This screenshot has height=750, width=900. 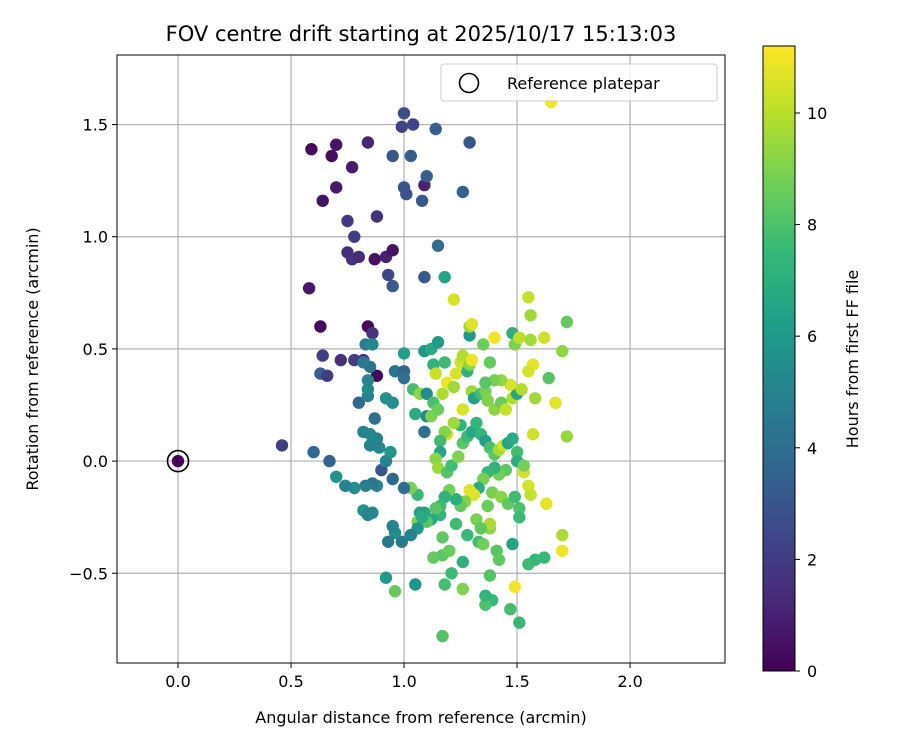 I want to click on colorbar-tick-label: 8, so click(x=812, y=225).